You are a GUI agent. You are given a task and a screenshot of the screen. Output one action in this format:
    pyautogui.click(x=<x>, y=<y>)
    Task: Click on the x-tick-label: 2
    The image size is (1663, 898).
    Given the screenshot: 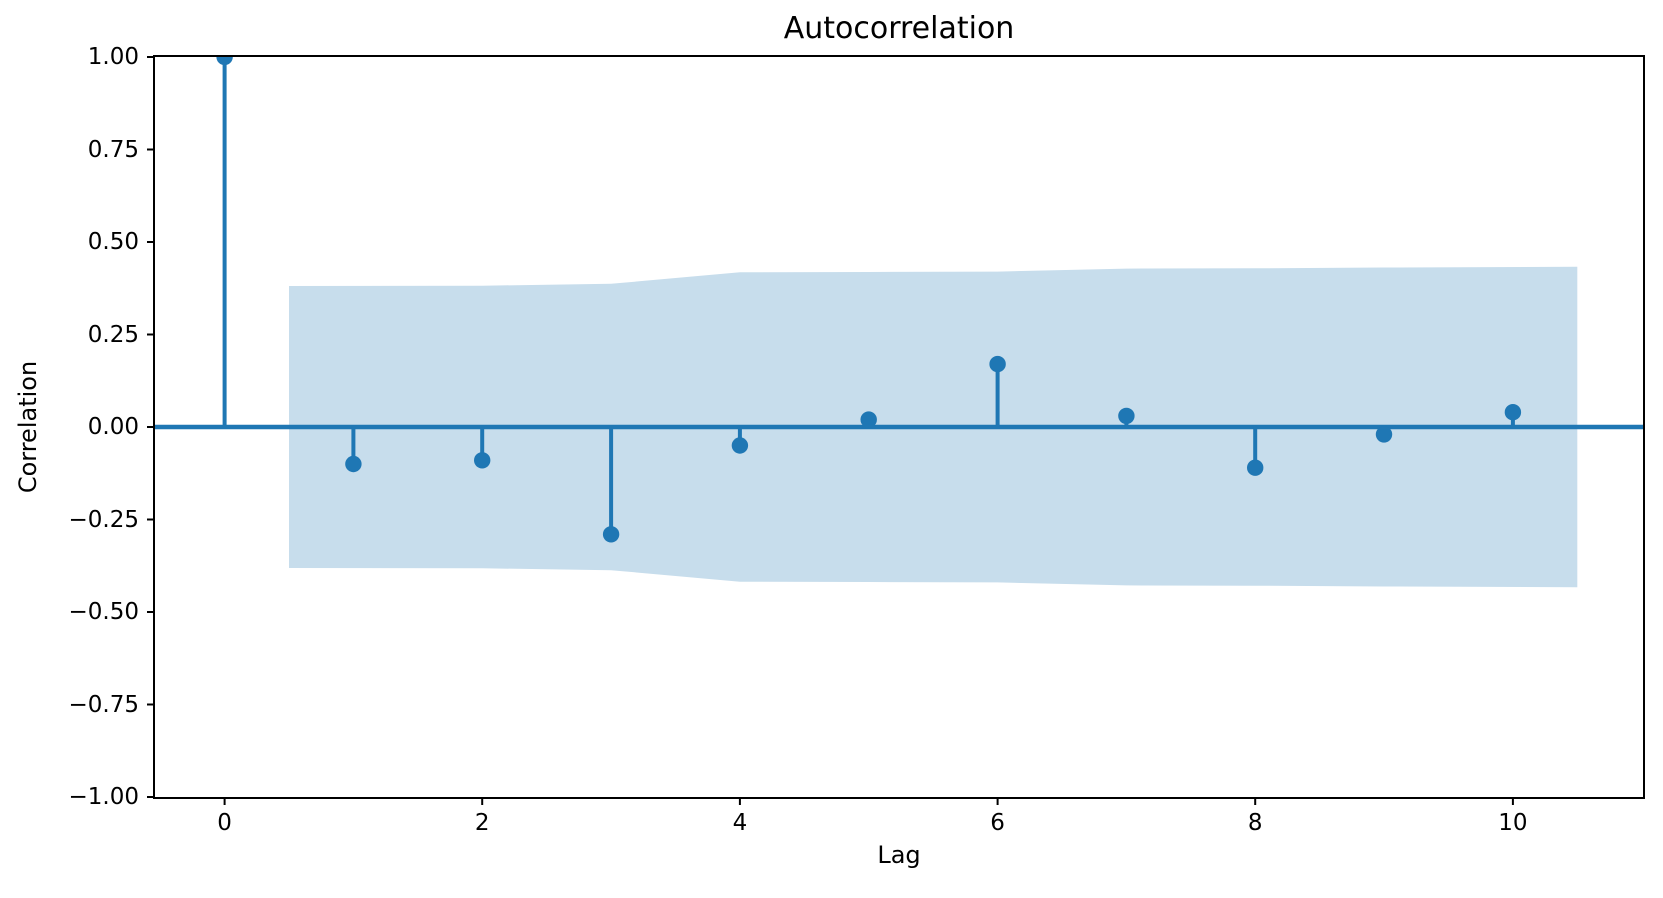 What is the action you would take?
    pyautogui.click(x=482, y=823)
    